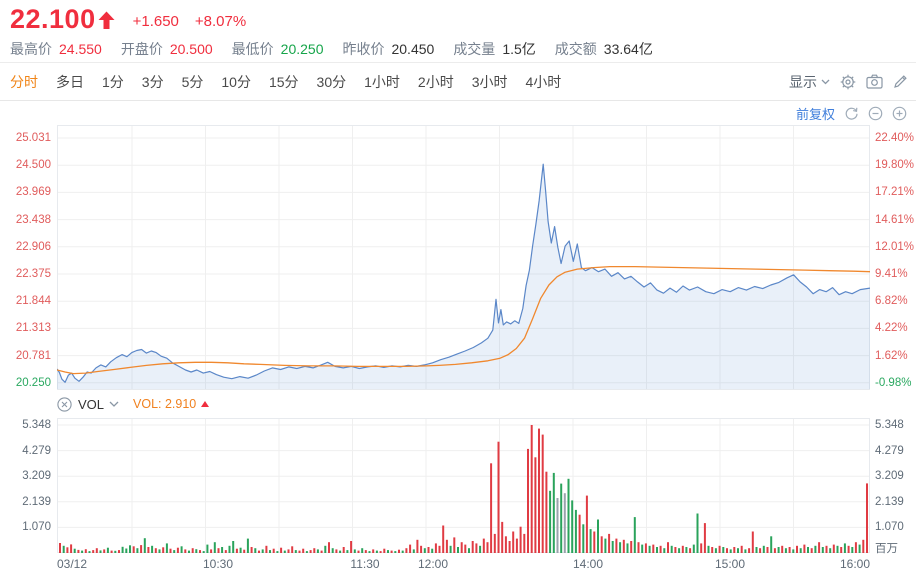  Describe the element at coordinates (64, 404) in the screenshot. I see `close-indicator-icon` at that location.